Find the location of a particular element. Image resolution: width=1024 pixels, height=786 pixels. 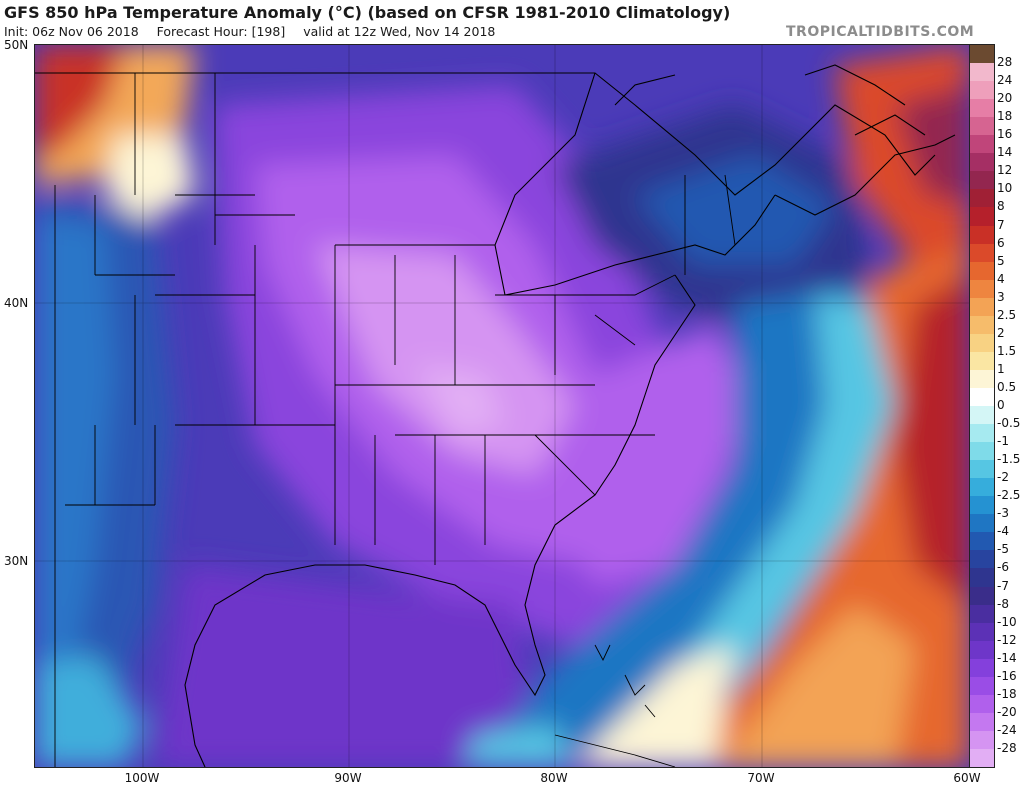

color-scale-label: 5 is located at coordinates (1001, 260).